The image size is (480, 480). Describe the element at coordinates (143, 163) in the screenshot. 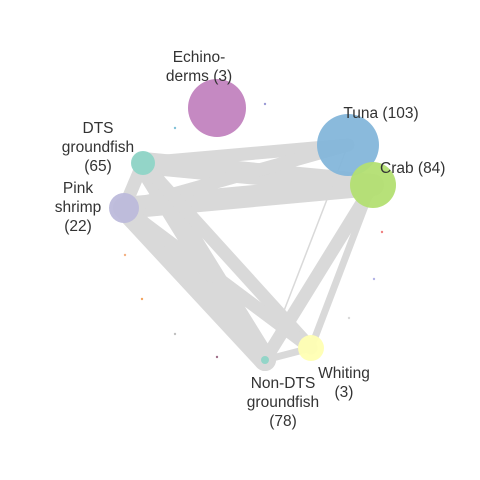

I see `node-dts-groundfish` at that location.